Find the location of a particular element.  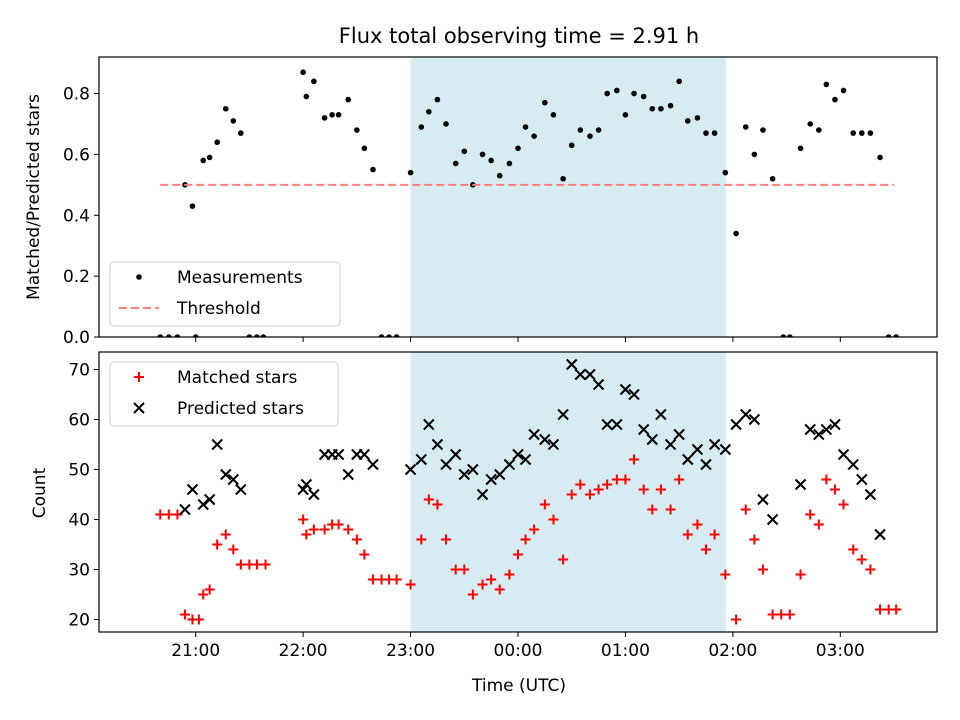

legend-box is located at coordinates (224, 394).